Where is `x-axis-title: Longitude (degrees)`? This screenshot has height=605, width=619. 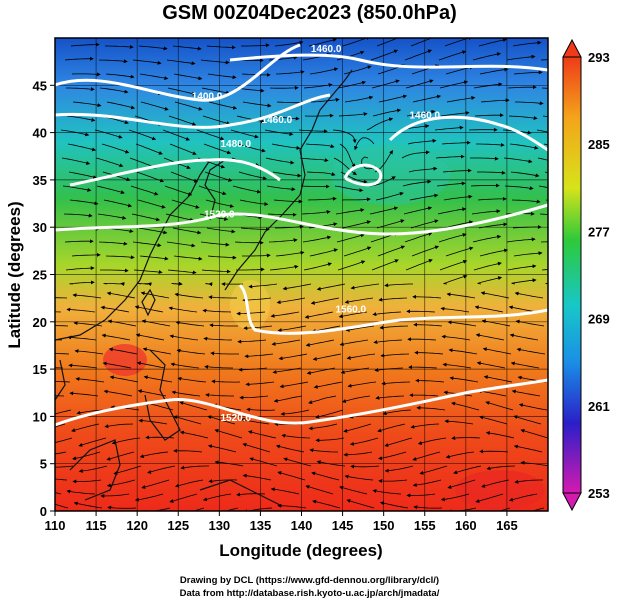
x-axis-title: Longitude (degrees) is located at coordinates (300, 550).